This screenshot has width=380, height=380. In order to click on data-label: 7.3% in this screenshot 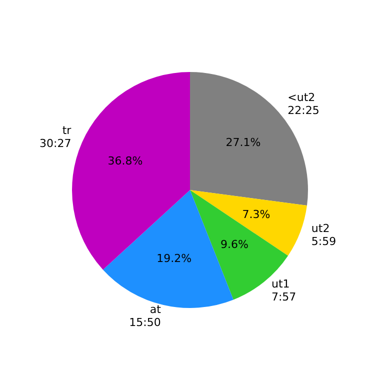, I will do `click(256, 214)`.